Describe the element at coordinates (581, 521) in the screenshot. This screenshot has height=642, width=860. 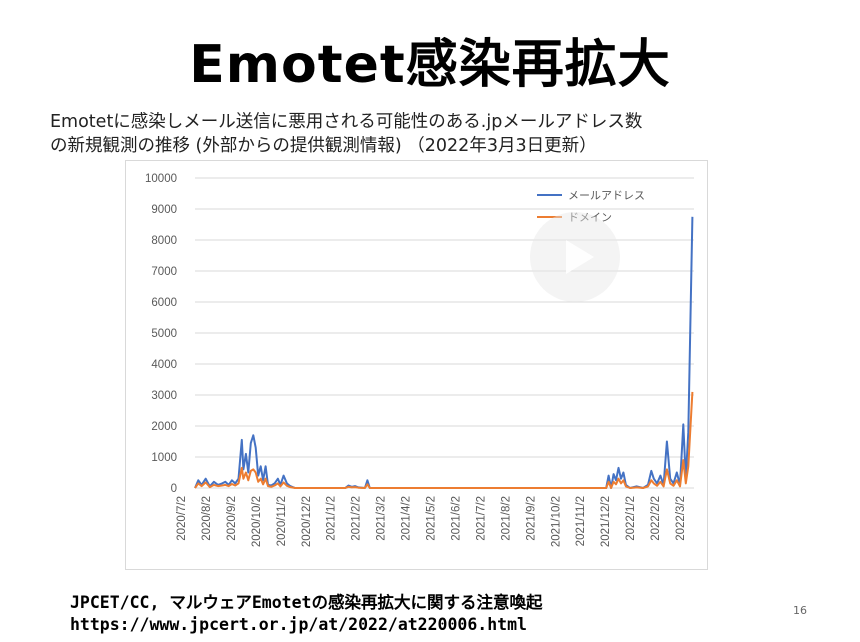
I see `x-tick-label: 2021/11/2` at that location.